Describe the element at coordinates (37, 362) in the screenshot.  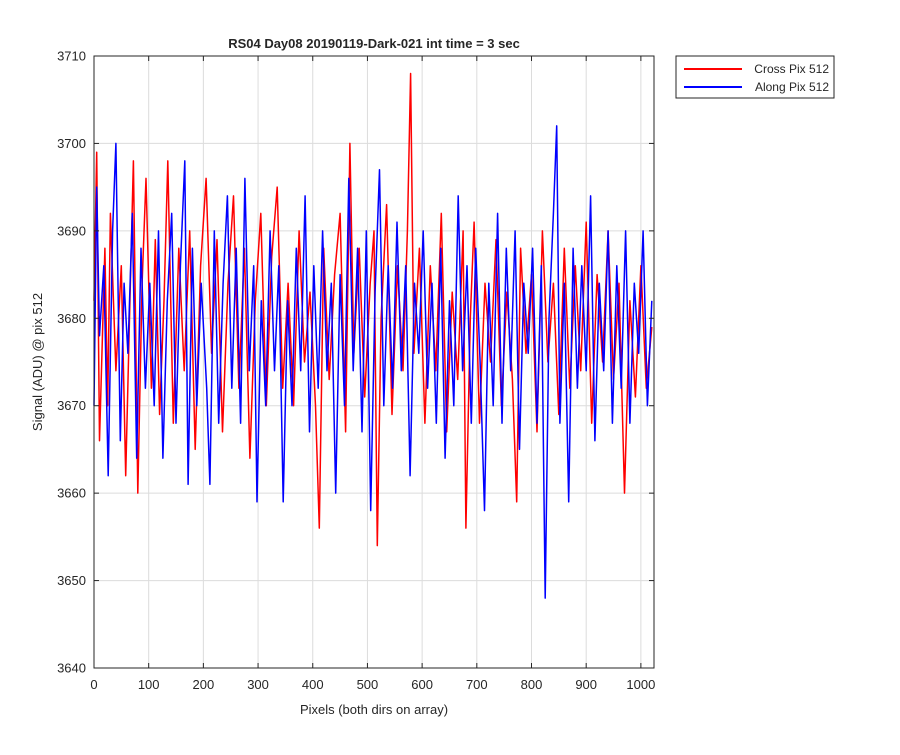
I see `y-axis-label: Signal (ADU) @ pix 512` at that location.